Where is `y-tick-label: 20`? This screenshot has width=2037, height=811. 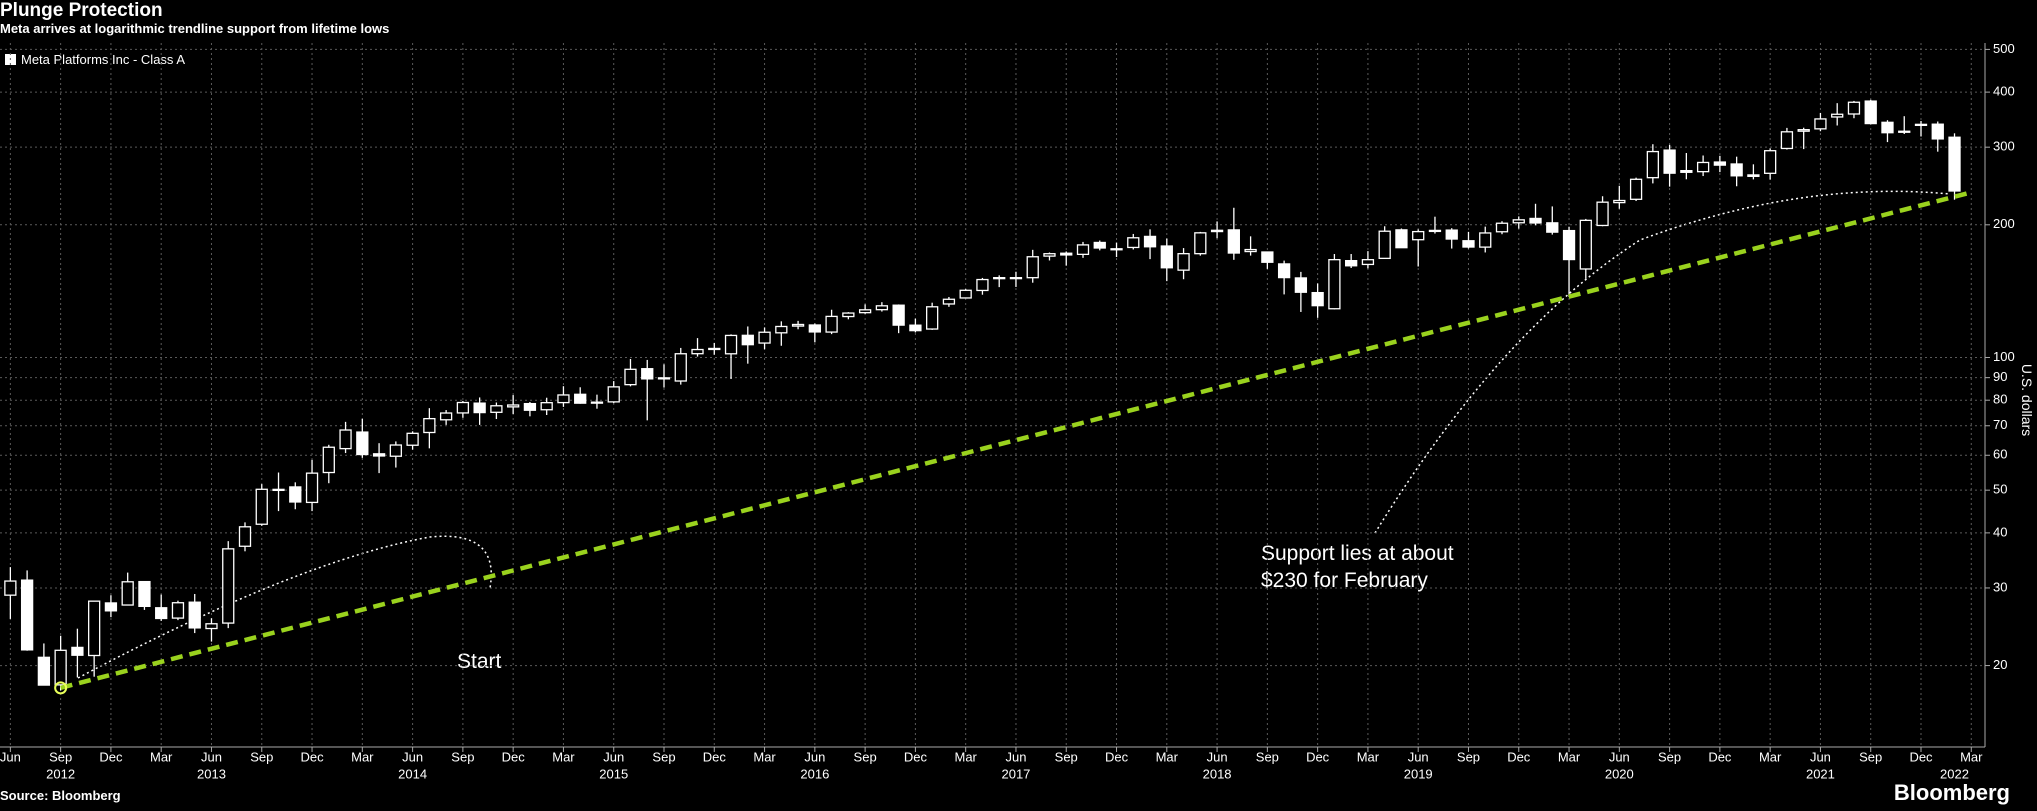 y-tick-label: 20 is located at coordinates (2000, 664).